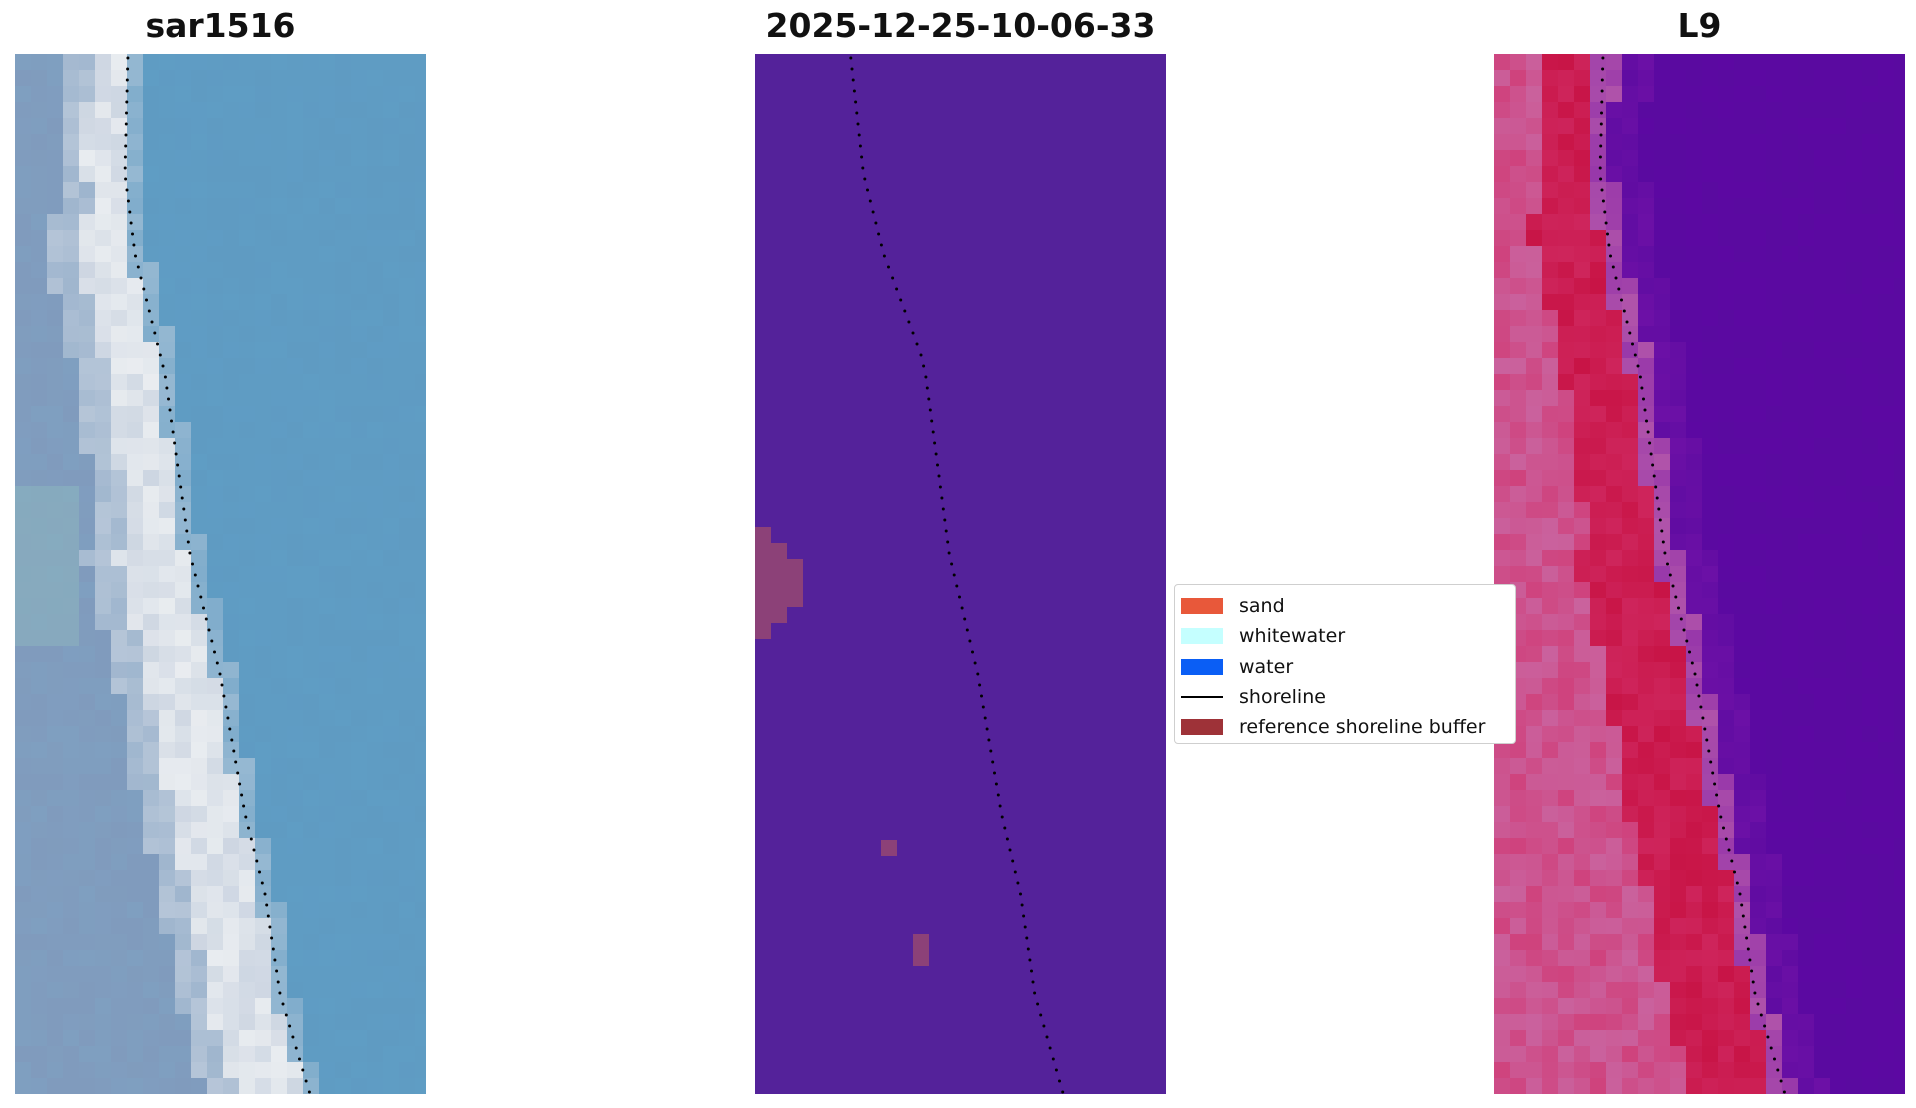  I want to click on water-swatch, so click(1202, 667).